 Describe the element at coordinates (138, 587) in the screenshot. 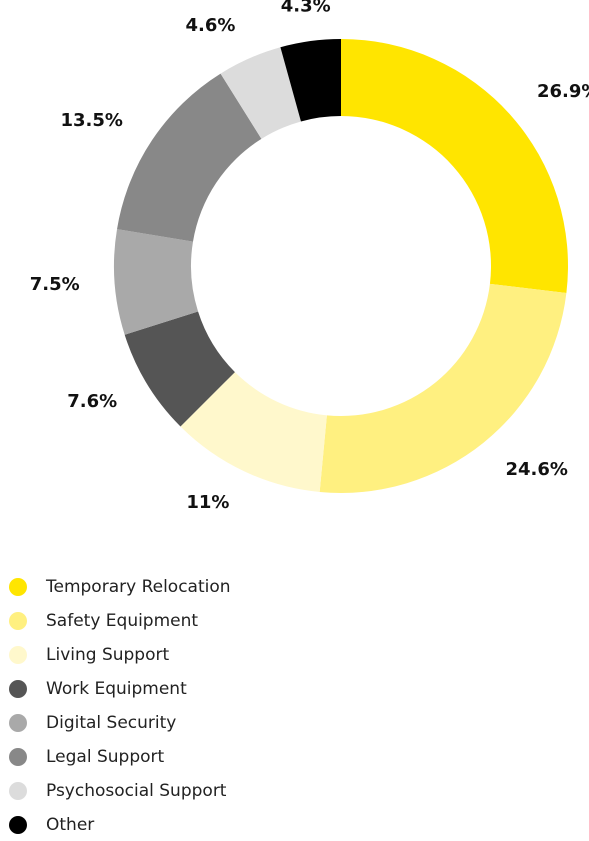

I see `legend-label: Temporary Relocation` at that location.